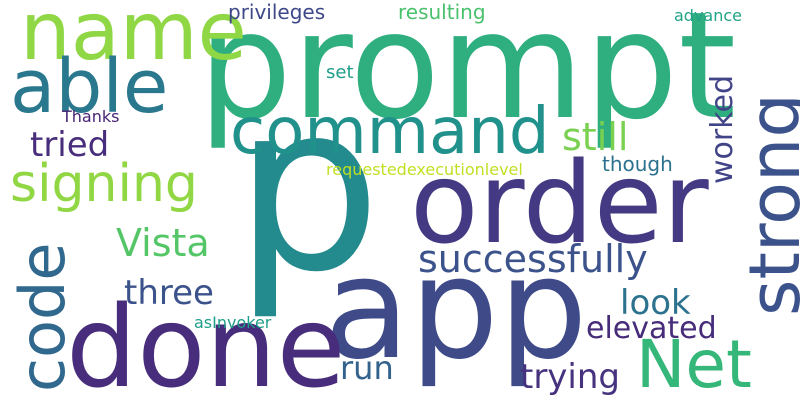 The width and height of the screenshot is (800, 400). I want to click on word-requestedexecutionlevel: requestedexecutionlevel, so click(424, 169).